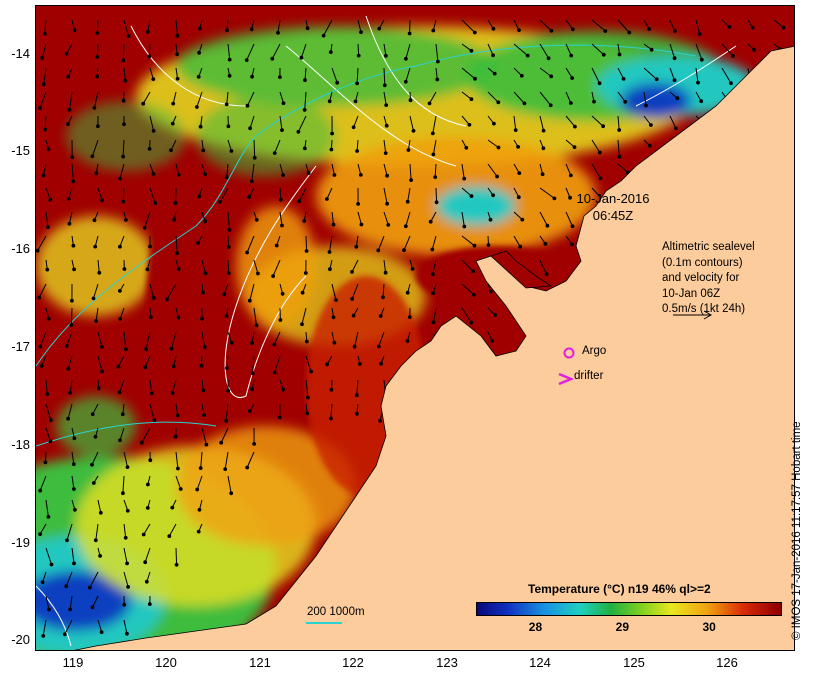 This screenshot has height=680, width=820. Describe the element at coordinates (693, 315) in the screenshot. I see `legend-velocity-arrow` at that location.